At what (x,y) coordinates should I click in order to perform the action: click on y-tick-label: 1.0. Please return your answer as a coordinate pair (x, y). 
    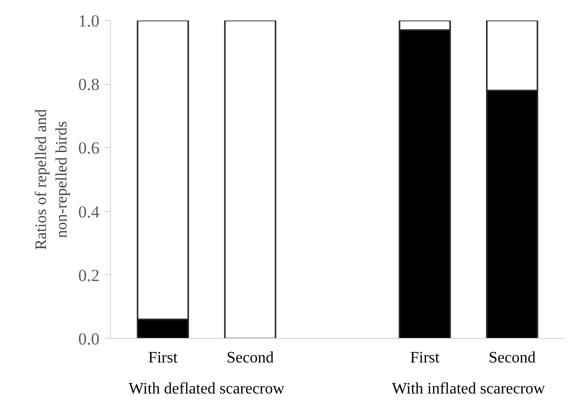
    Looking at the image, I should click on (89, 21).